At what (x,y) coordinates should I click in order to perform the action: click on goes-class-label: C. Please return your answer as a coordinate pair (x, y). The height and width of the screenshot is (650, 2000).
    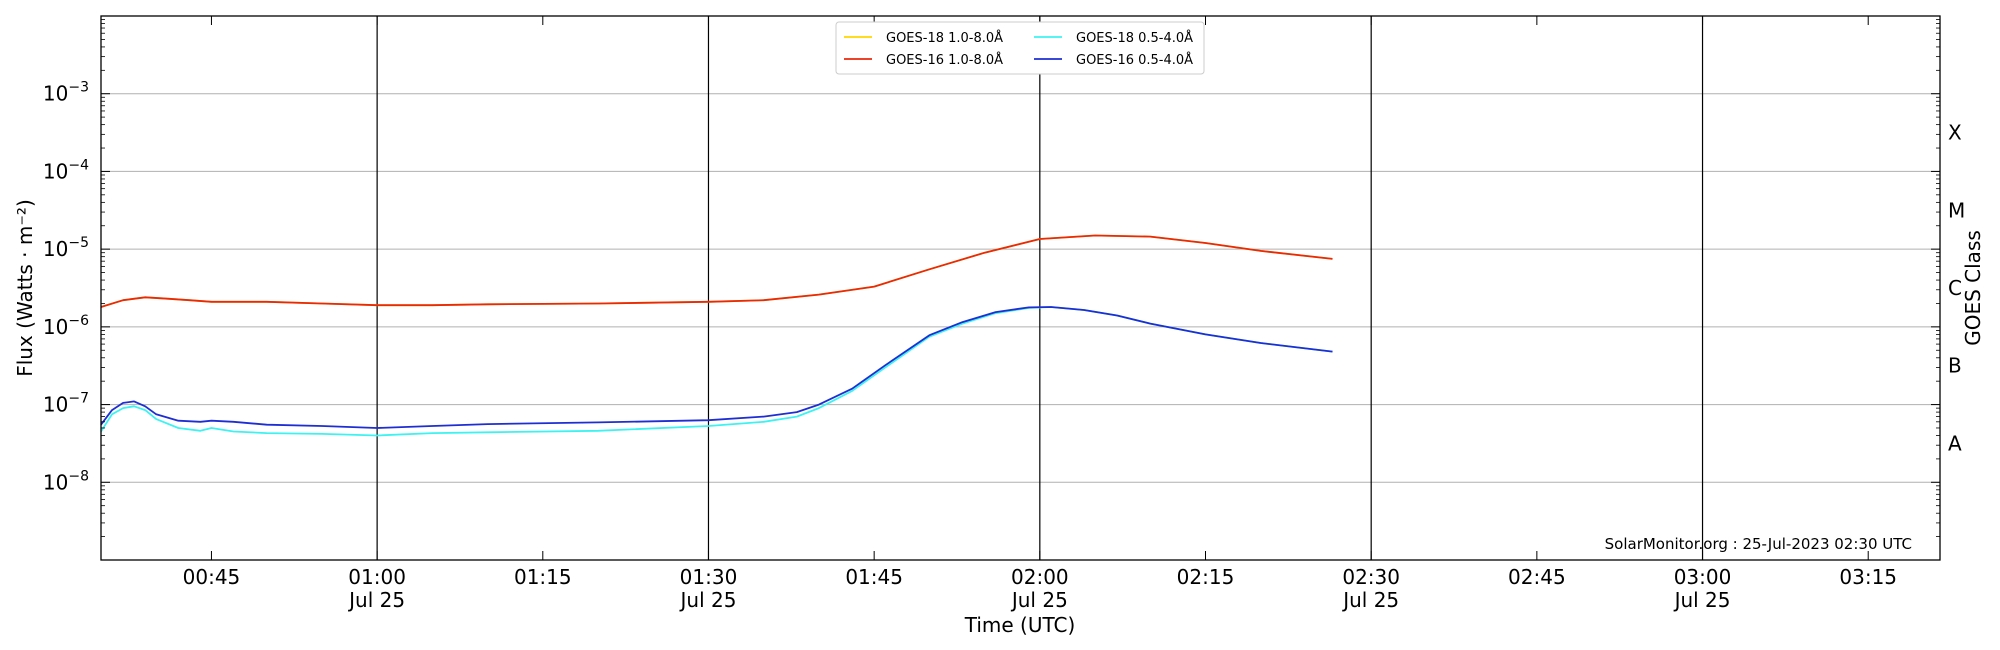
    Looking at the image, I should click on (1955, 288).